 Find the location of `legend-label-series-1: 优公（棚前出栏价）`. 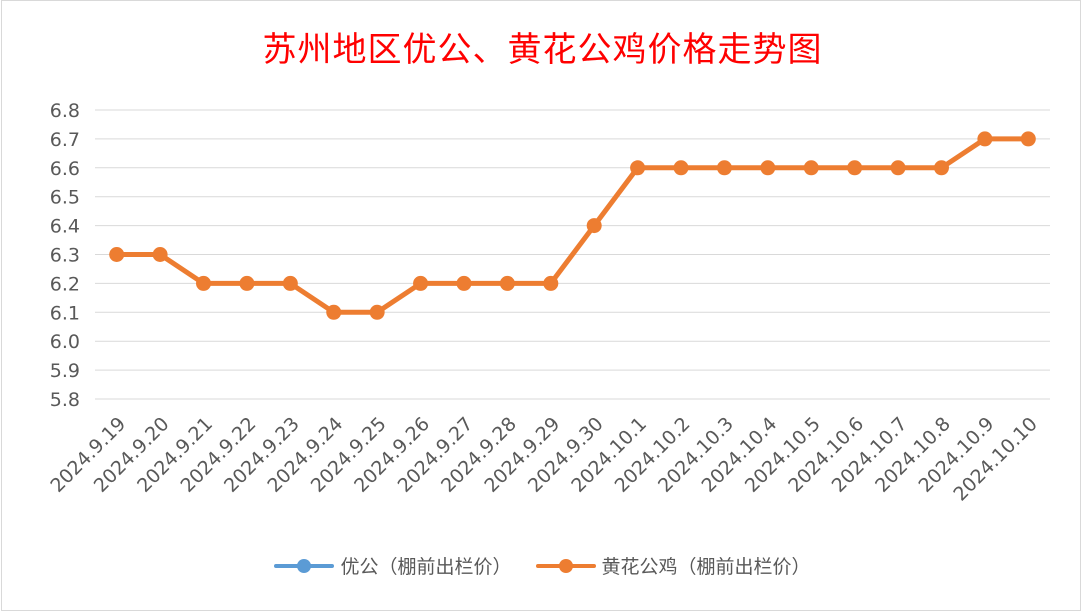

legend-label-series-1: 优公（棚前出栏价） is located at coordinates (426, 567).